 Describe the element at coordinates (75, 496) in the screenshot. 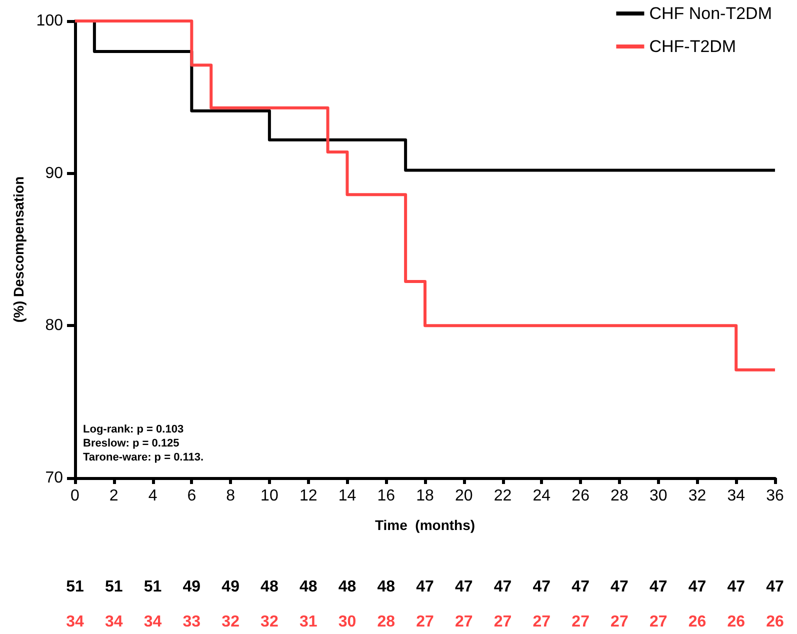

I see `x-tick-label: 0` at that location.